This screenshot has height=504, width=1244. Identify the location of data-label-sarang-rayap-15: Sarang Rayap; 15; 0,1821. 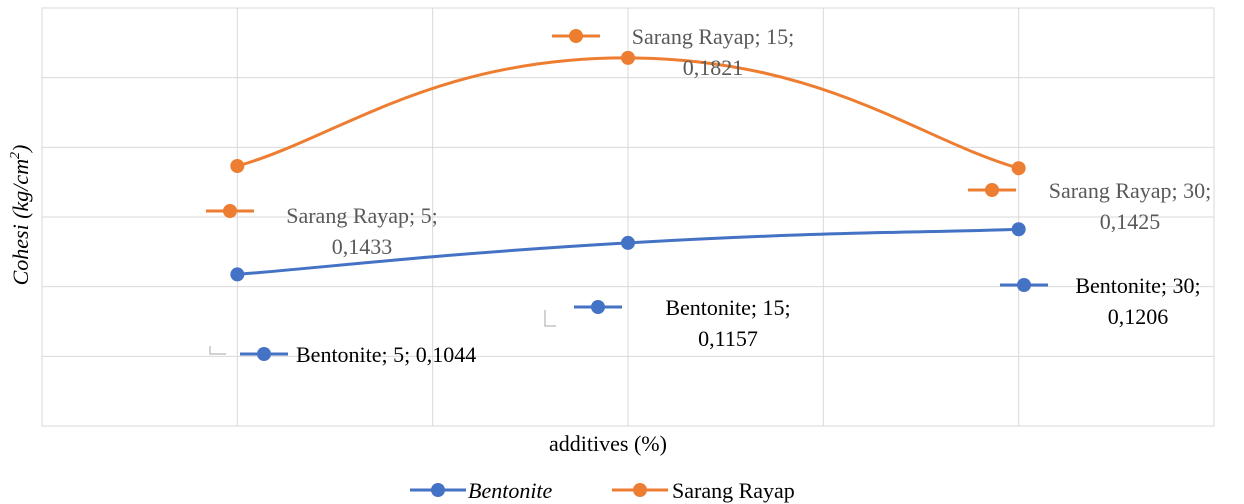
(673, 52).